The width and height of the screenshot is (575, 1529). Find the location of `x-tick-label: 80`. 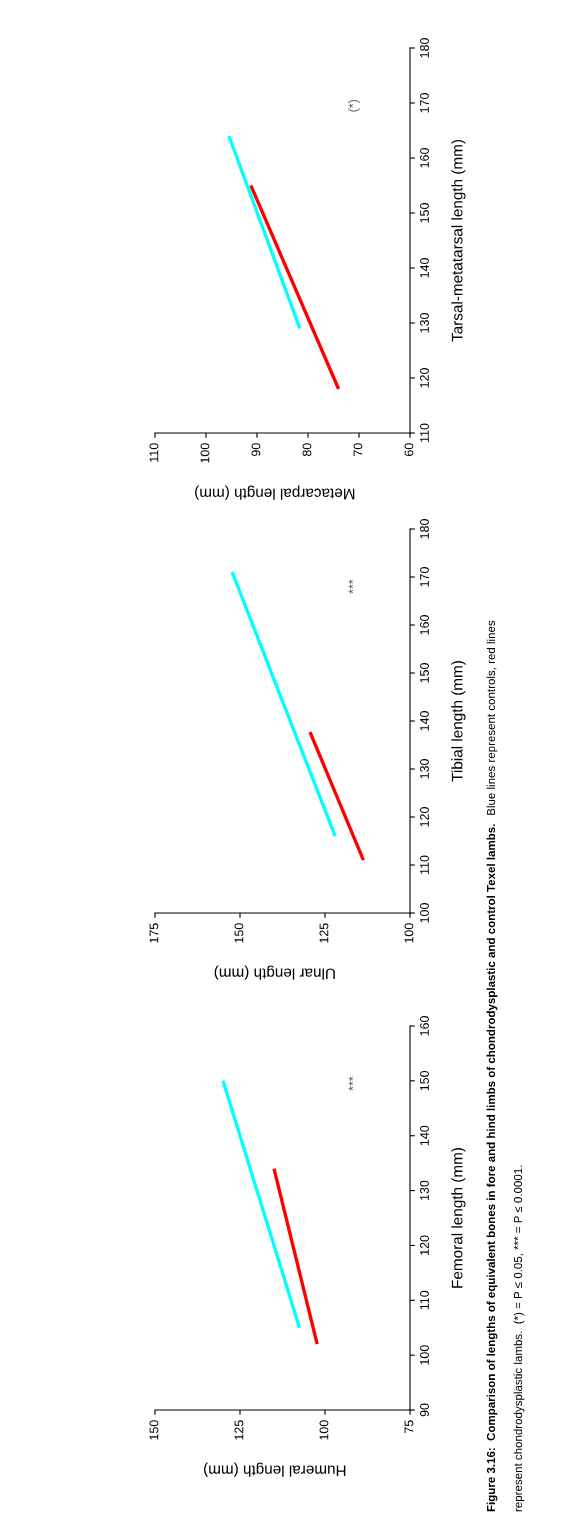

x-tick-label: 80 is located at coordinates (307, 450).